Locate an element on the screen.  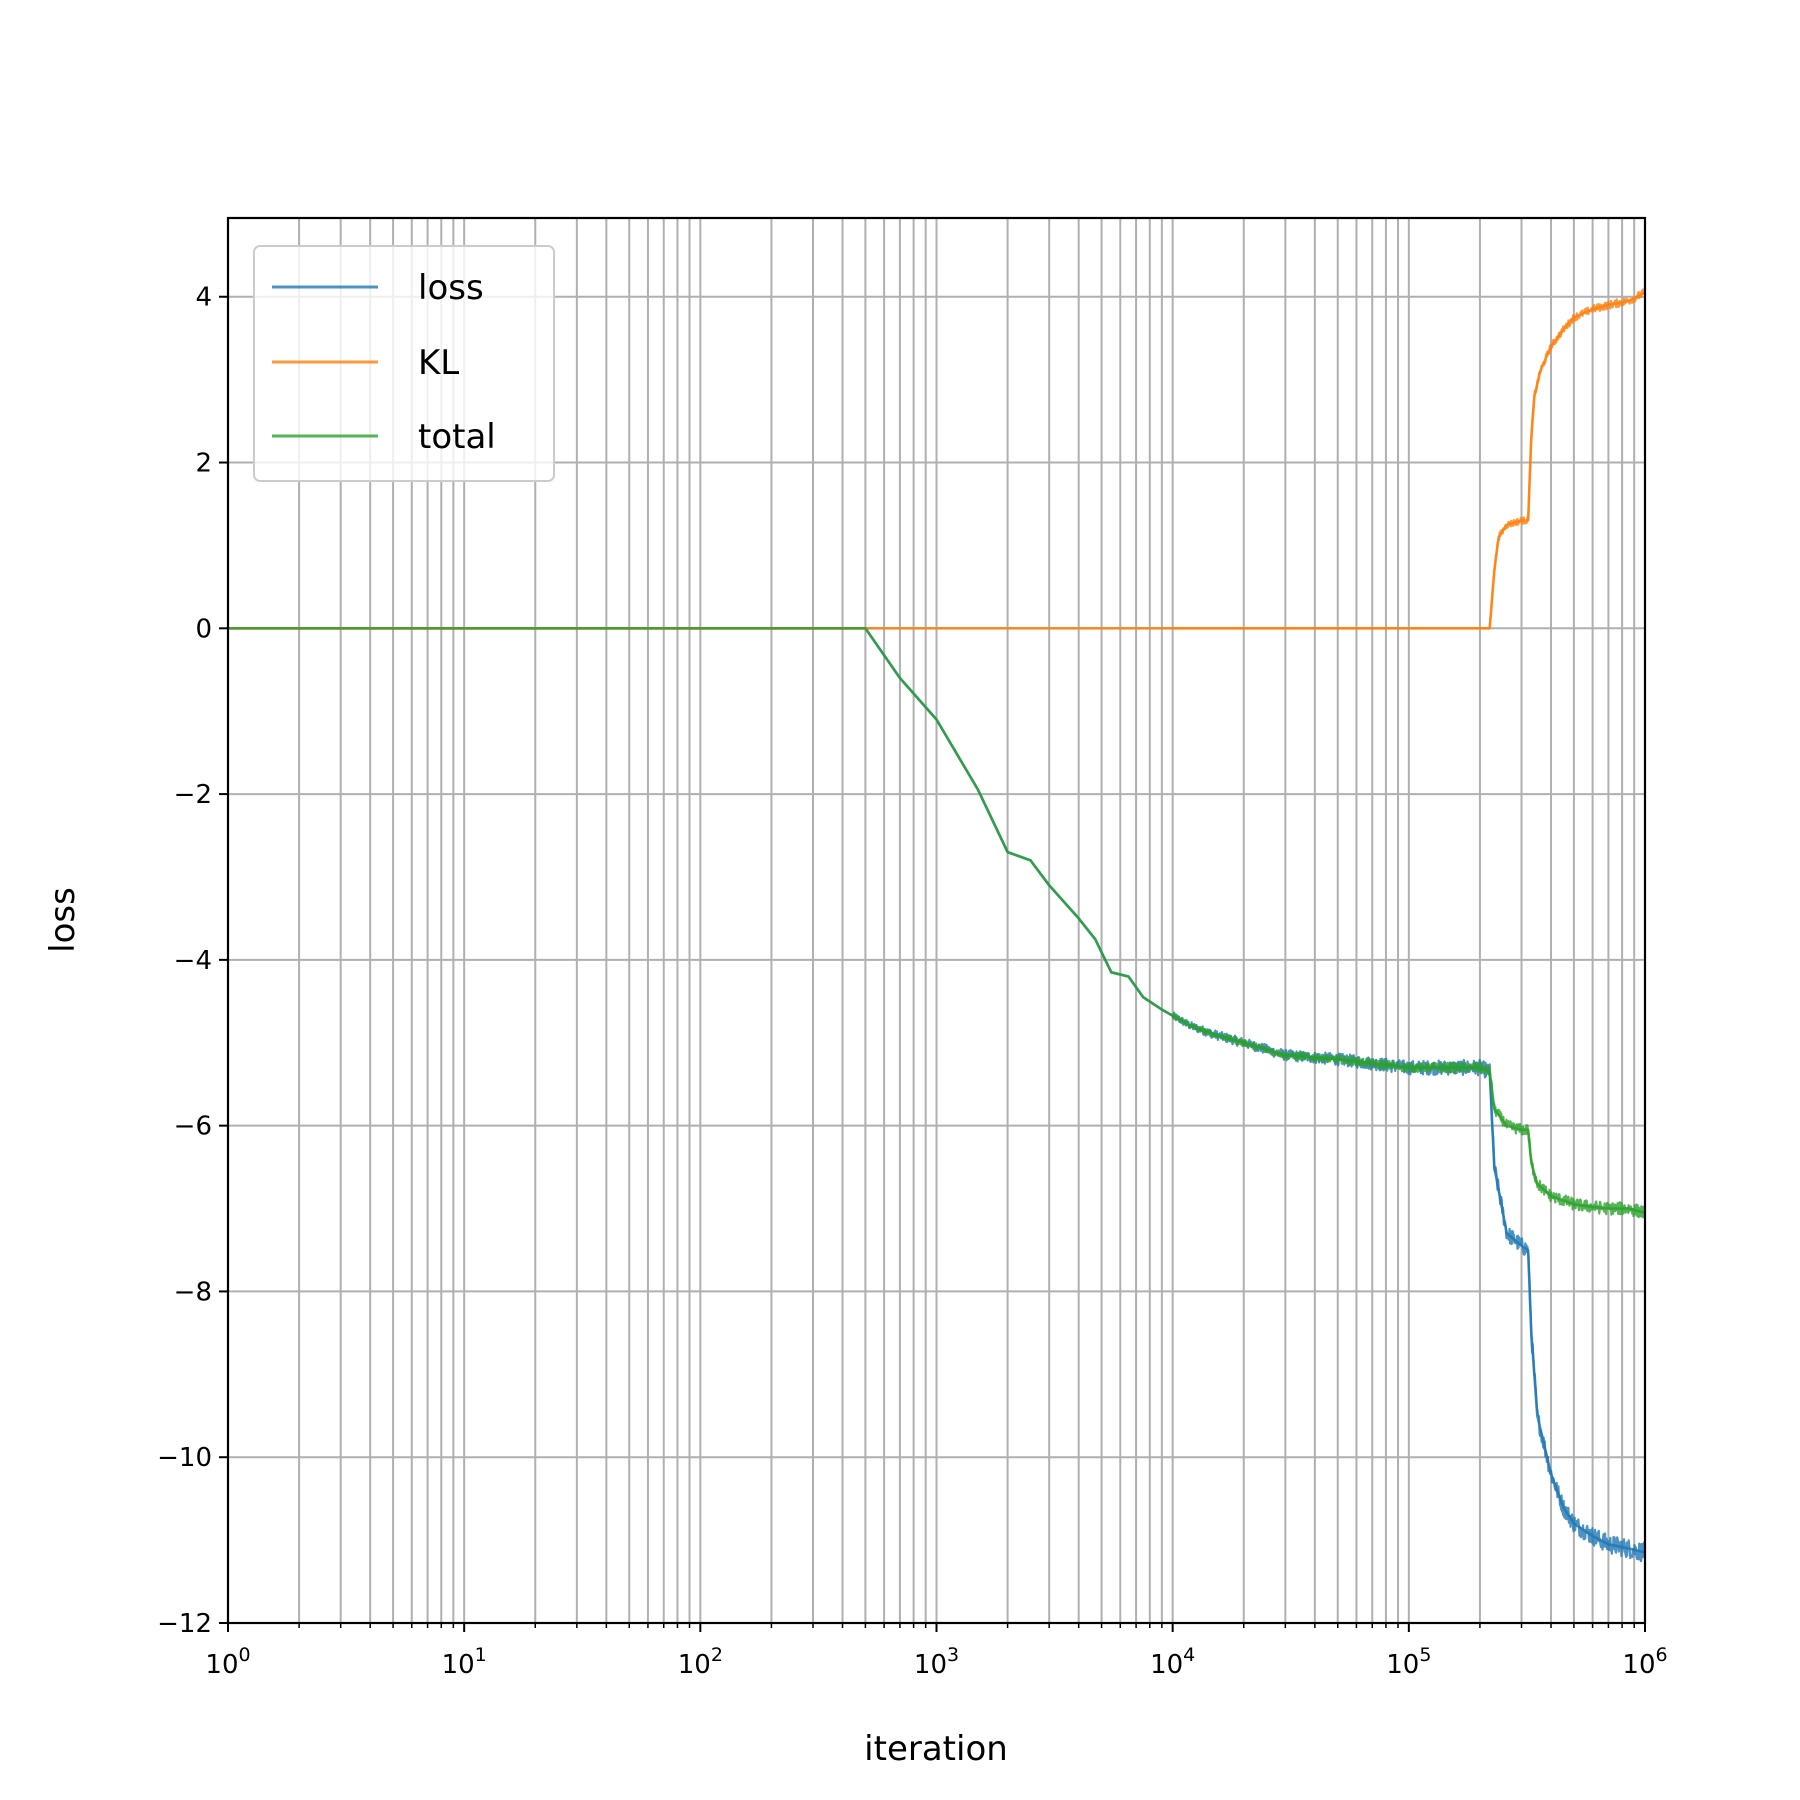
x-axis-label: iteration is located at coordinates (936, 1749).